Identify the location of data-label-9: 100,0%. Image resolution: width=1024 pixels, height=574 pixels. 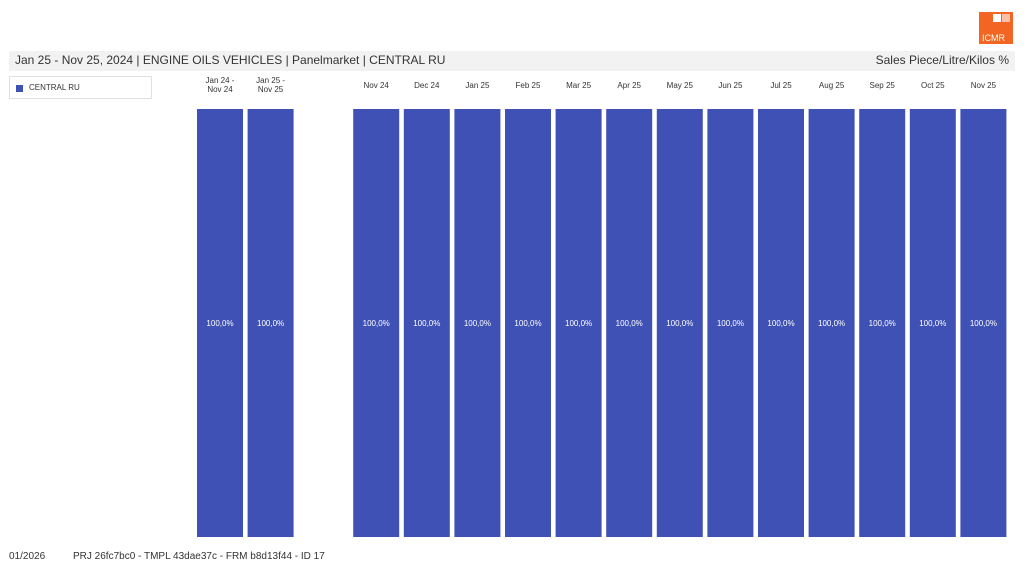
(730, 323).